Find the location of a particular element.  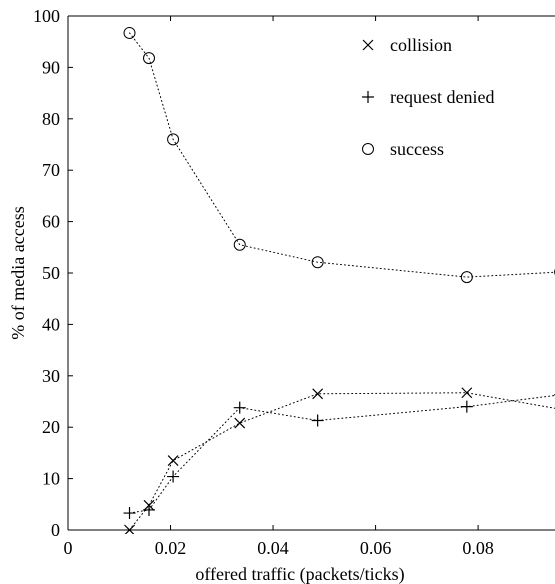

x-axis-label: offered traffic (packets/ticks) is located at coordinates (299, 574).